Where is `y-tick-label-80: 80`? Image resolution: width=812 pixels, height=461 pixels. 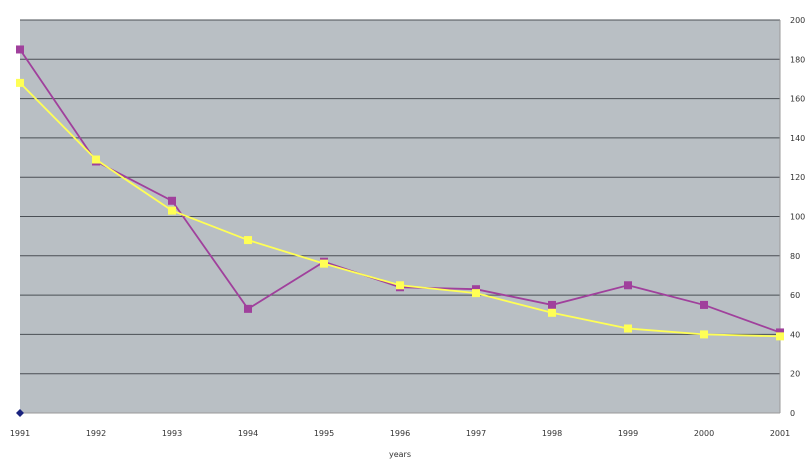
y-tick-label-80: 80 is located at coordinates (795, 256).